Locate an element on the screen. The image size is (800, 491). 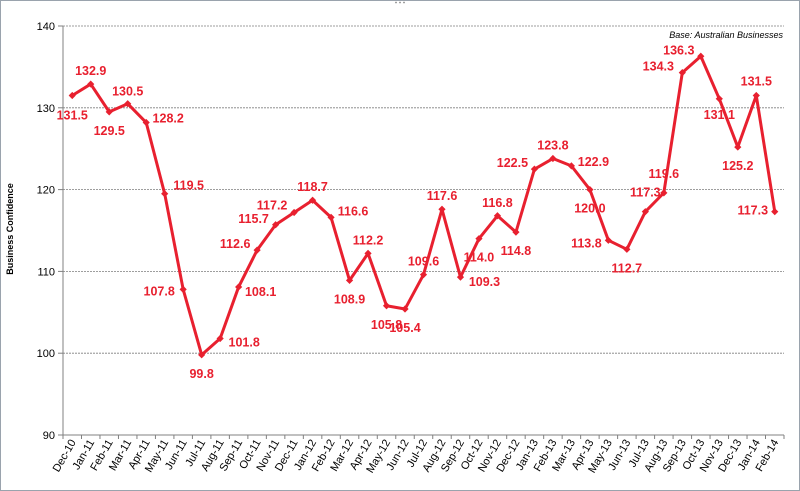
data-label: 109.3 is located at coordinates (484, 282).